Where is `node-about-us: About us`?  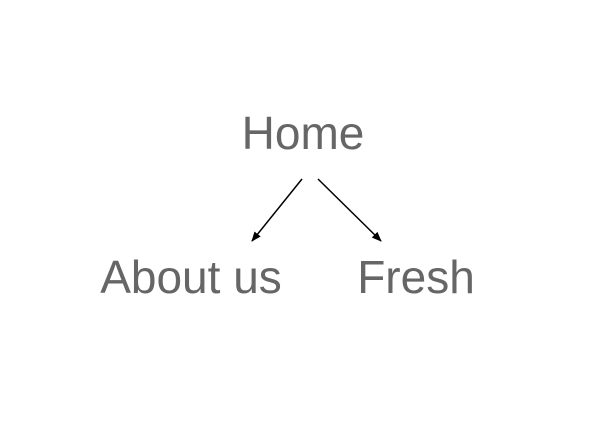 node-about-us: About us is located at coordinates (191, 277).